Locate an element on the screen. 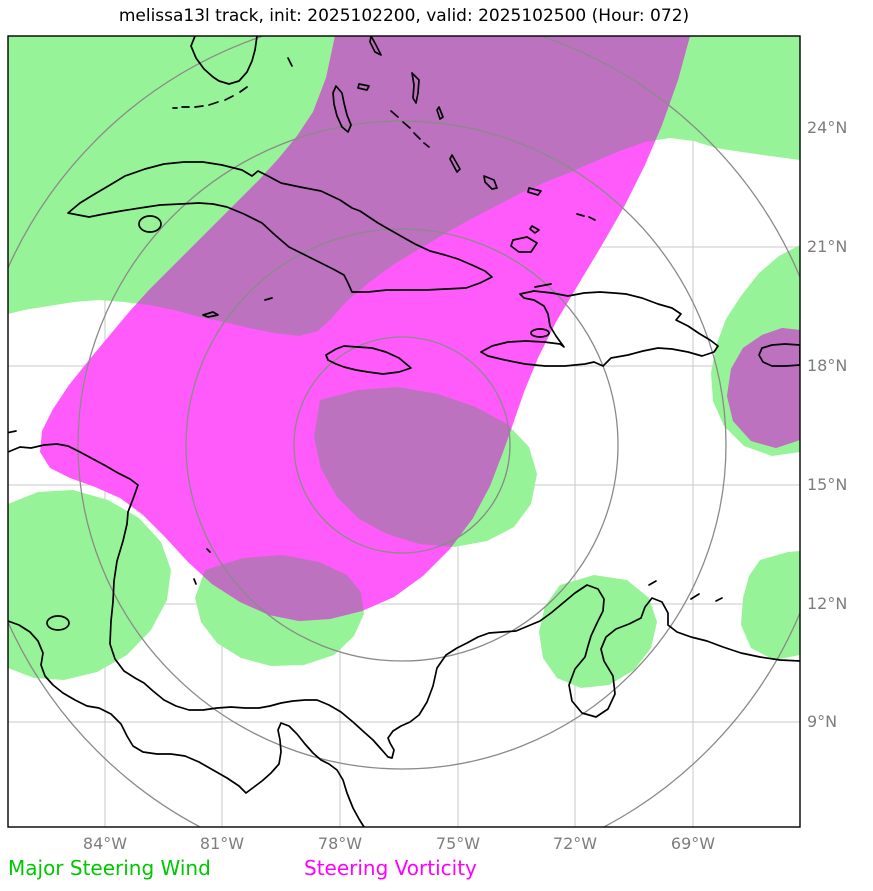 The width and height of the screenshot is (873, 891). island-aruba is located at coordinates (652, 583).